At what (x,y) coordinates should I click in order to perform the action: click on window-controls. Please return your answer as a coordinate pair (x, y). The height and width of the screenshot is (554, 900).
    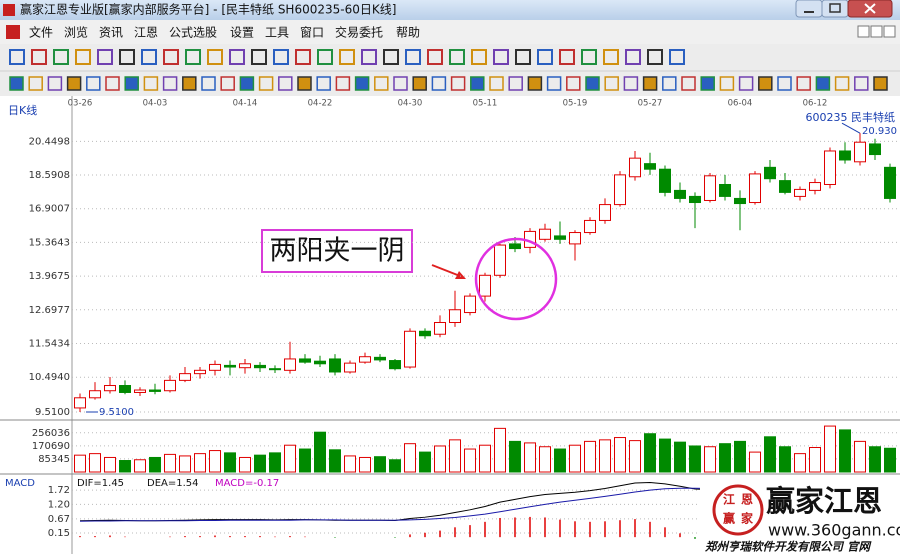
    Looking at the image, I should click on (844, 9).